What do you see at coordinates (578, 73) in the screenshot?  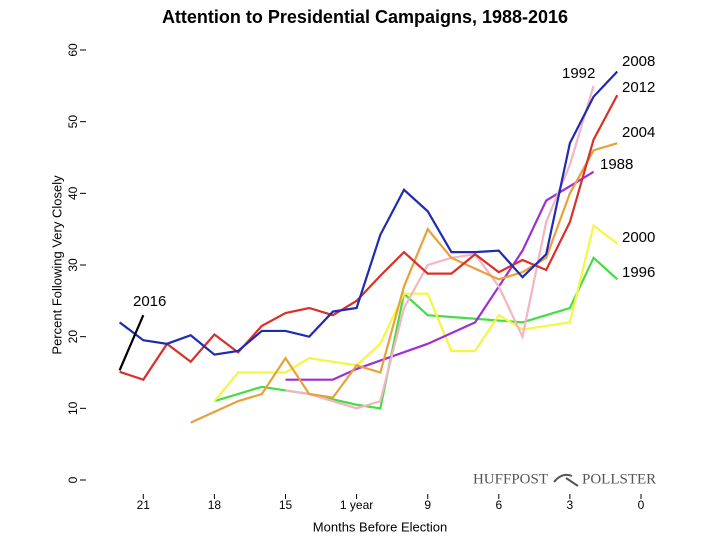 I see `series-label: 1992` at bounding box center [578, 73].